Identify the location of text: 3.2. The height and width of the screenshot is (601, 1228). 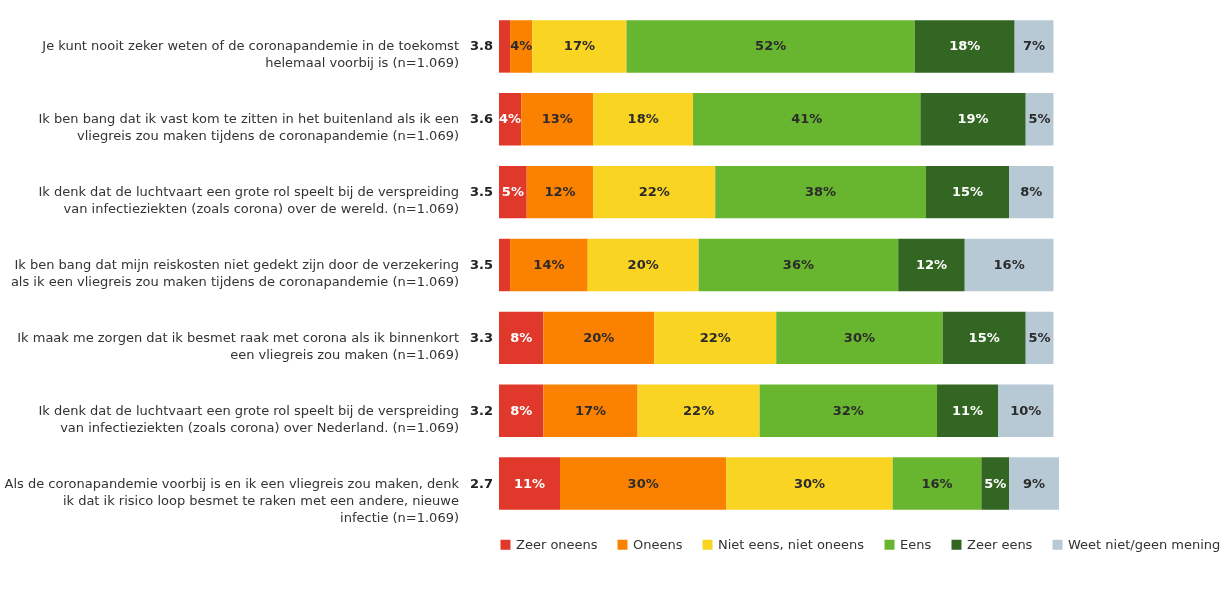
(481, 410).